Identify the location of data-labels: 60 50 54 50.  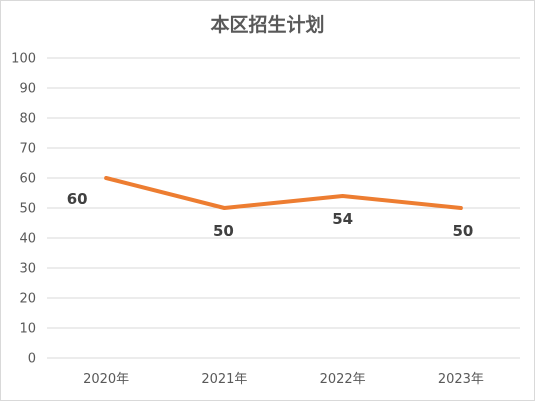
(270, 215).